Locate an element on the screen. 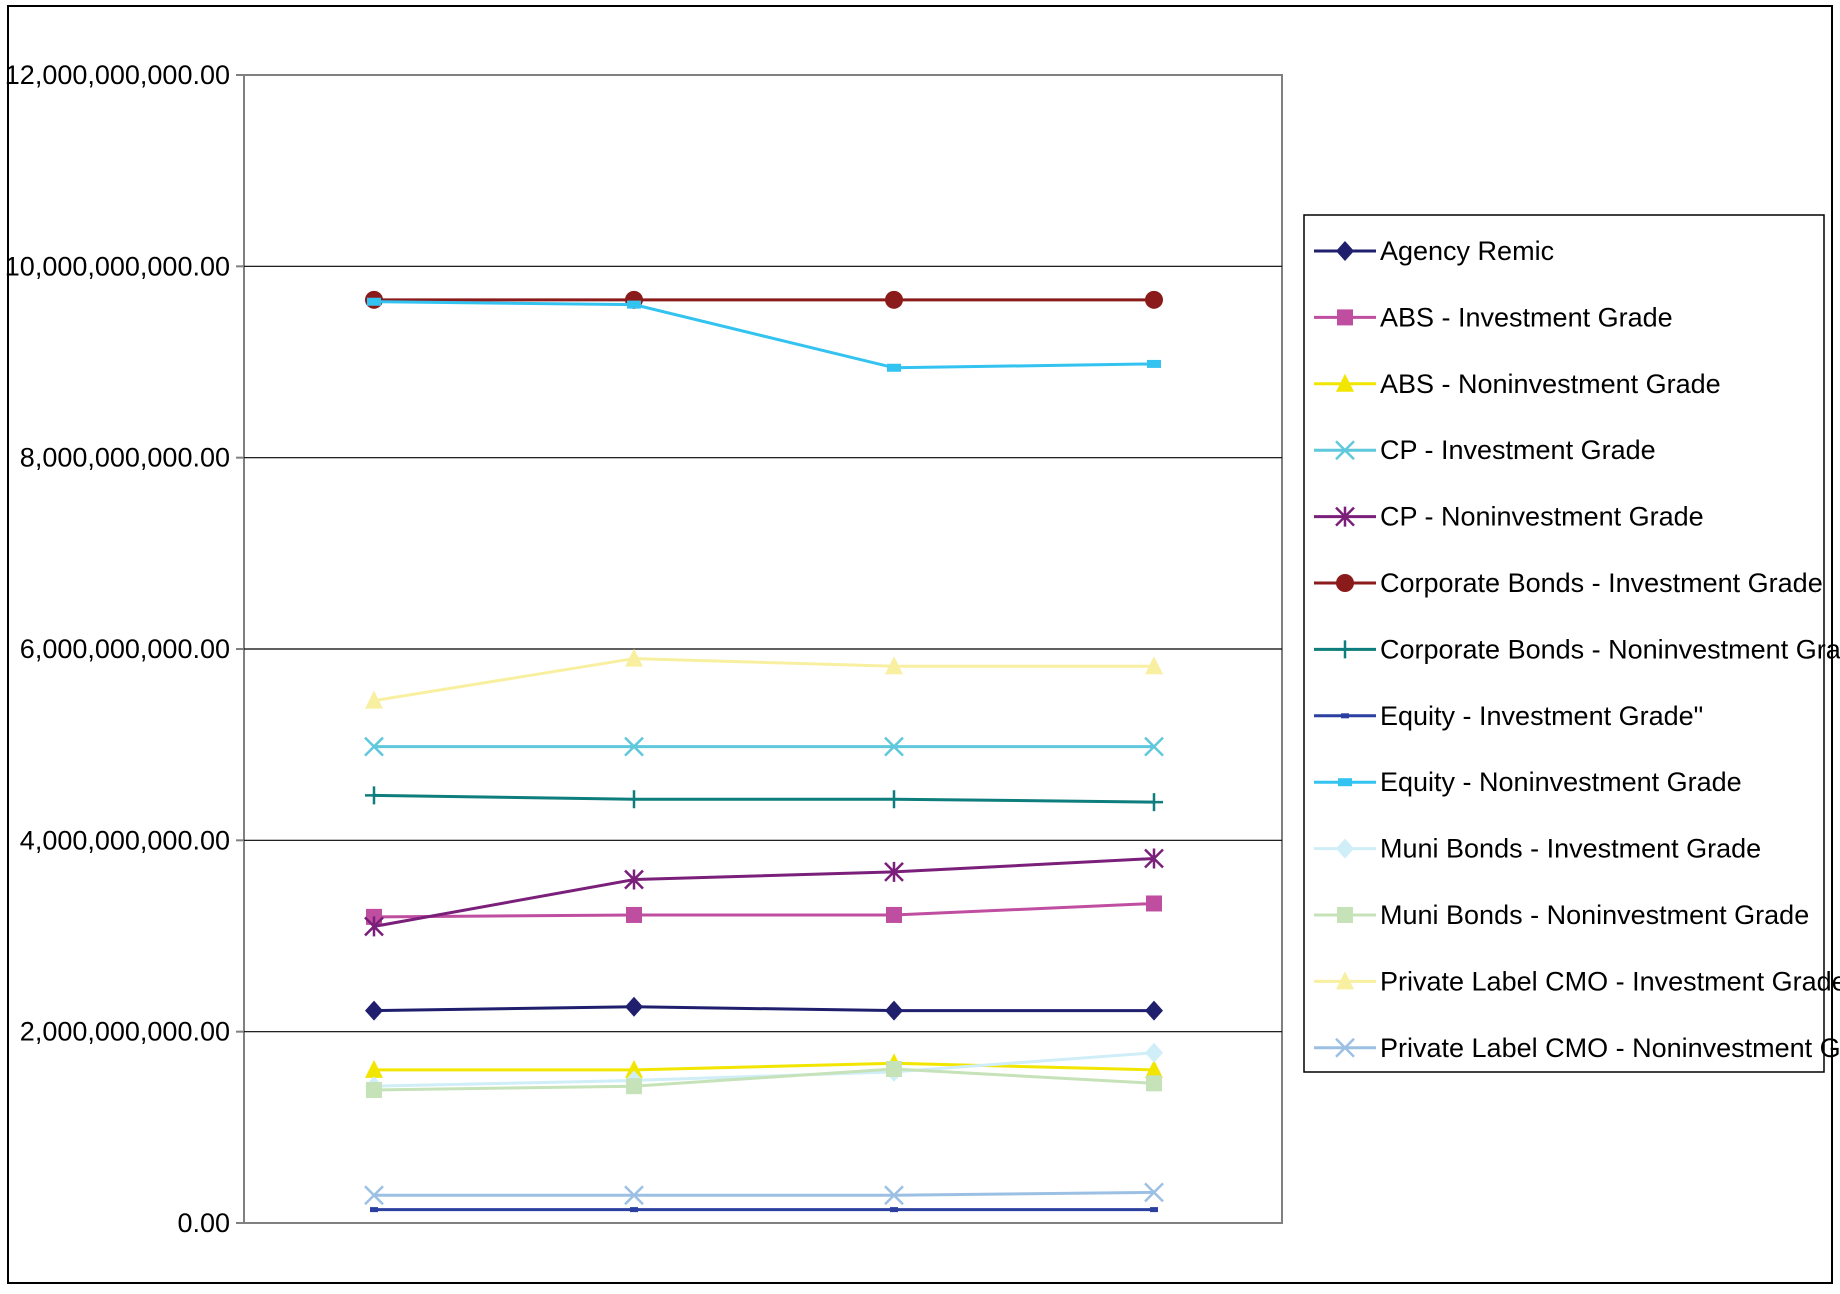 The width and height of the screenshot is (1840, 1294). legend-item: ABS - Noninvestment Grade is located at coordinates (1517, 384).